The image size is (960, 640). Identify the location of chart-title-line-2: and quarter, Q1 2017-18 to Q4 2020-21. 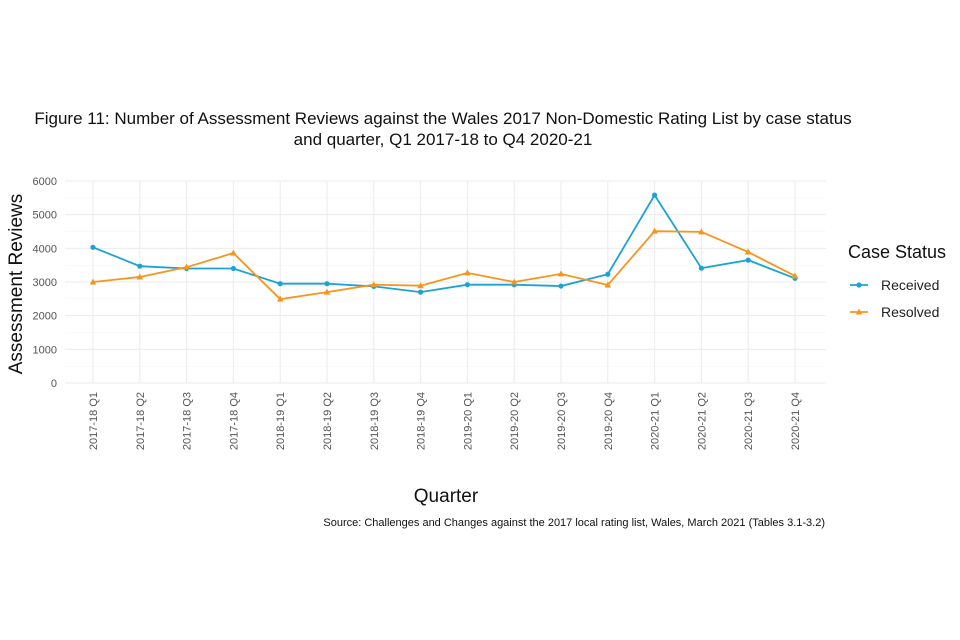
(443, 139).